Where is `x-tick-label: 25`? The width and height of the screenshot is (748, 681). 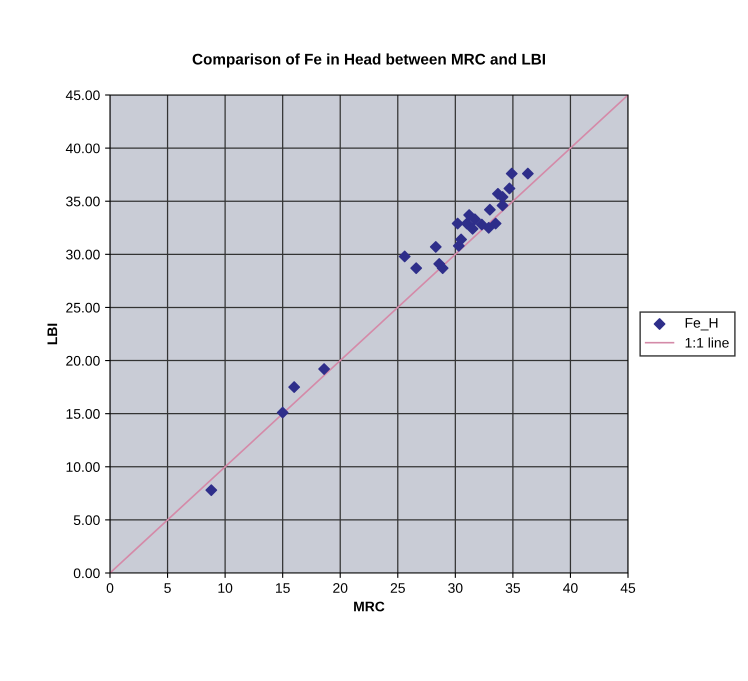
x-tick-label: 25 is located at coordinates (397, 588).